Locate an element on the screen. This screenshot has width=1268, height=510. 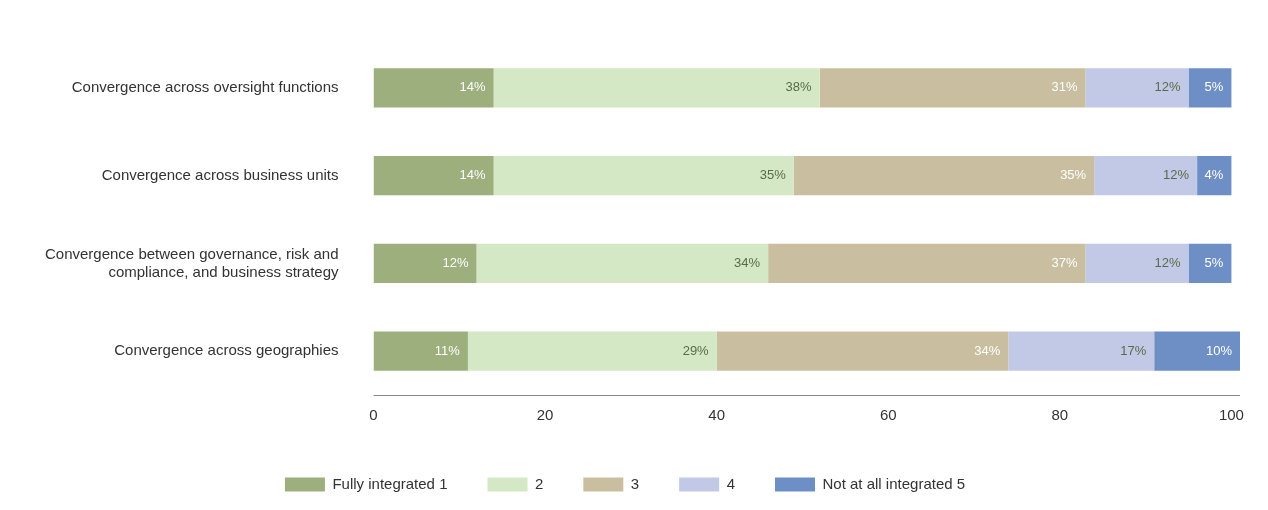
data-label: 31% is located at coordinates (1065, 87).